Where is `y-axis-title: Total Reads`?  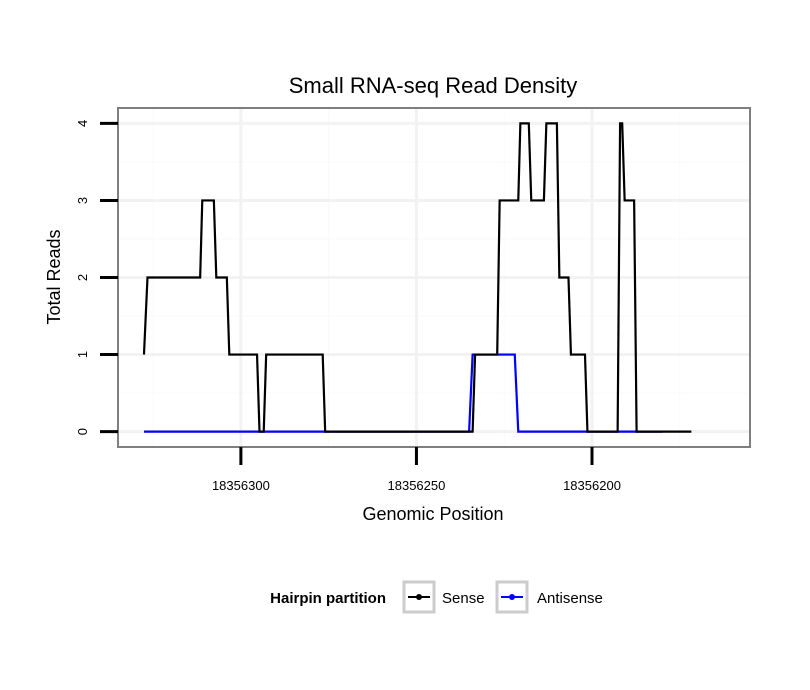 y-axis-title: Total Reads is located at coordinates (54, 276).